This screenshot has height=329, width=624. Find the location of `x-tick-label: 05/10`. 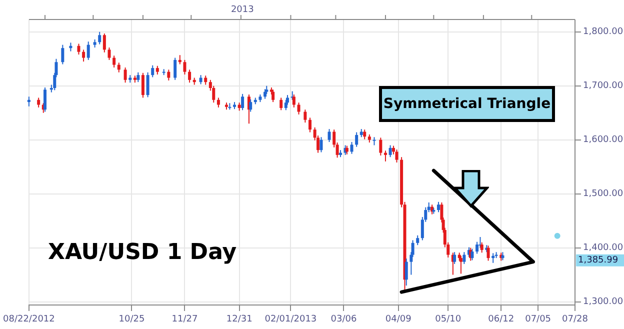

x-tick-label: 05/10 is located at coordinates (448, 319).